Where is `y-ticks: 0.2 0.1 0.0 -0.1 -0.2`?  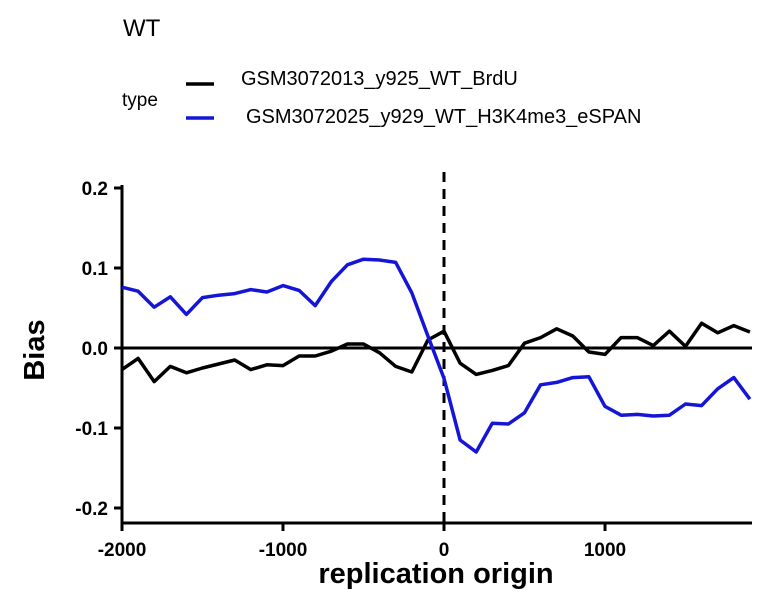 y-ticks: 0.2 0.1 0.0 -0.1 -0.2 is located at coordinates (98, 349).